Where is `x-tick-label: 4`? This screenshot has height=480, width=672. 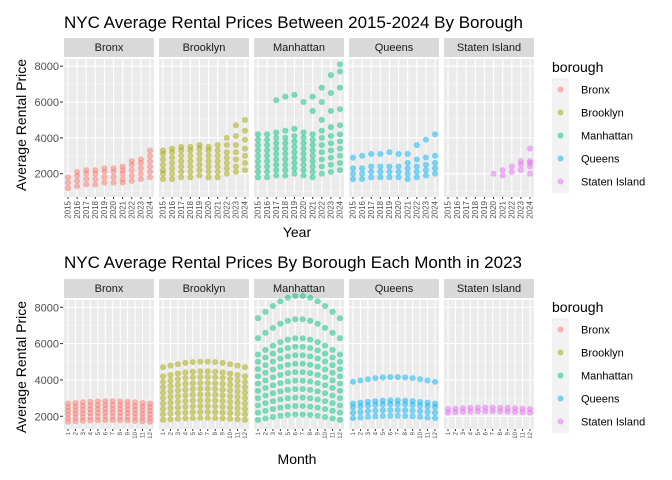
x-tick-label: 4 is located at coordinates (186, 433).